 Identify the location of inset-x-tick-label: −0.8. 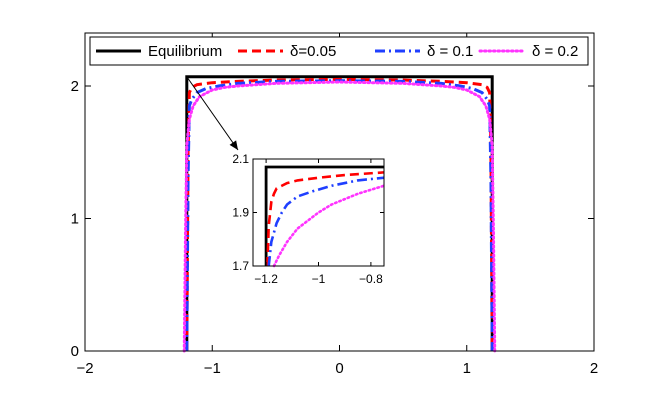
(371, 279).